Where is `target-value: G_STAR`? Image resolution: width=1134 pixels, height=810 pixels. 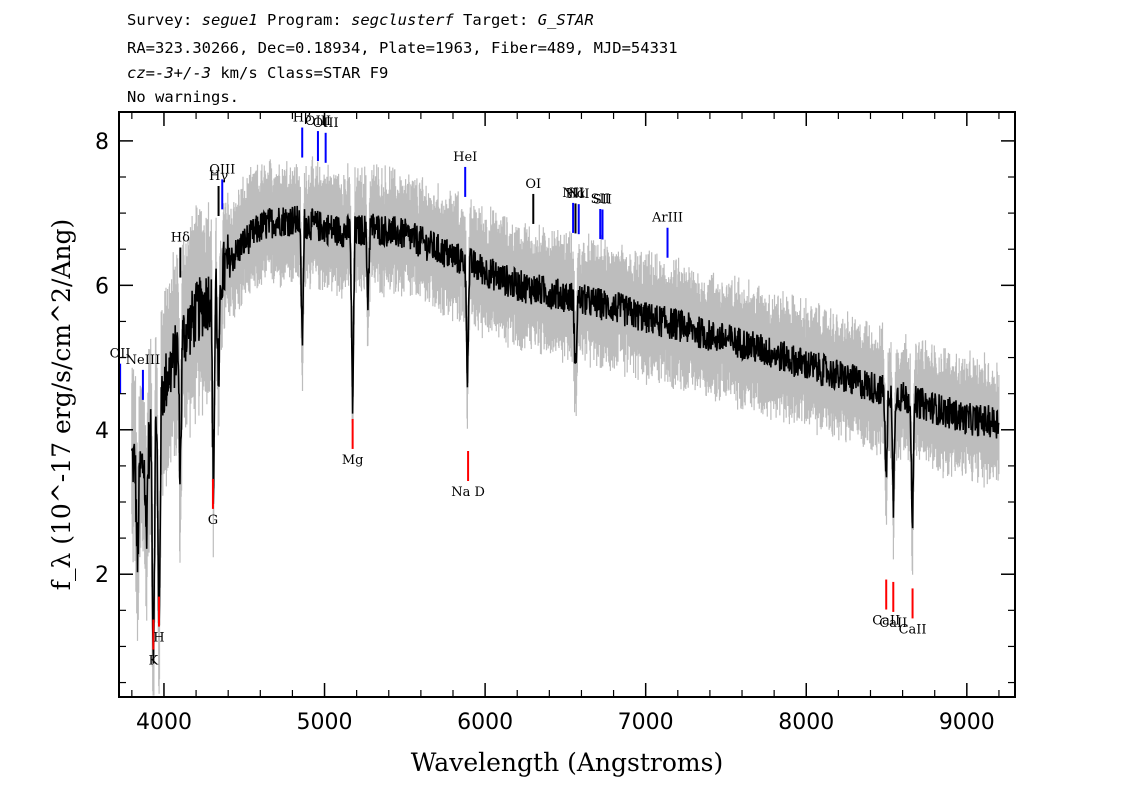 target-value: G_STAR is located at coordinates (565, 20).